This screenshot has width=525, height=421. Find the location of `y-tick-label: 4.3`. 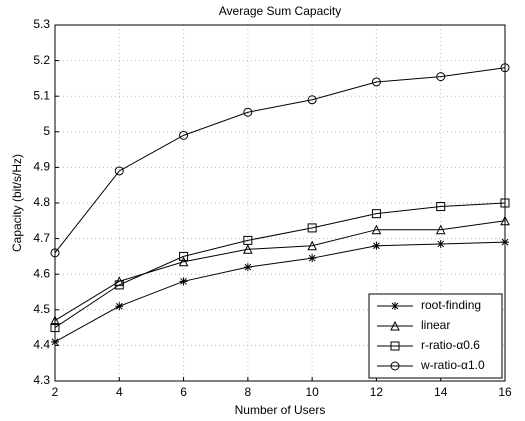

y-tick-label: 4.3 is located at coordinates (41, 380).